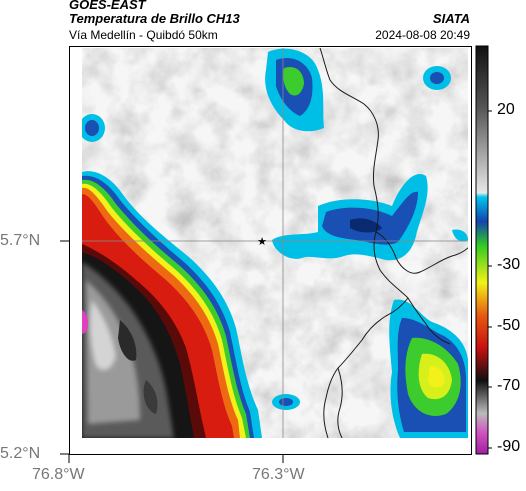 The height and width of the screenshot is (491, 526). Describe the element at coordinates (428, 368) in the screenshot. I see `cloud-cell-se` at that location.